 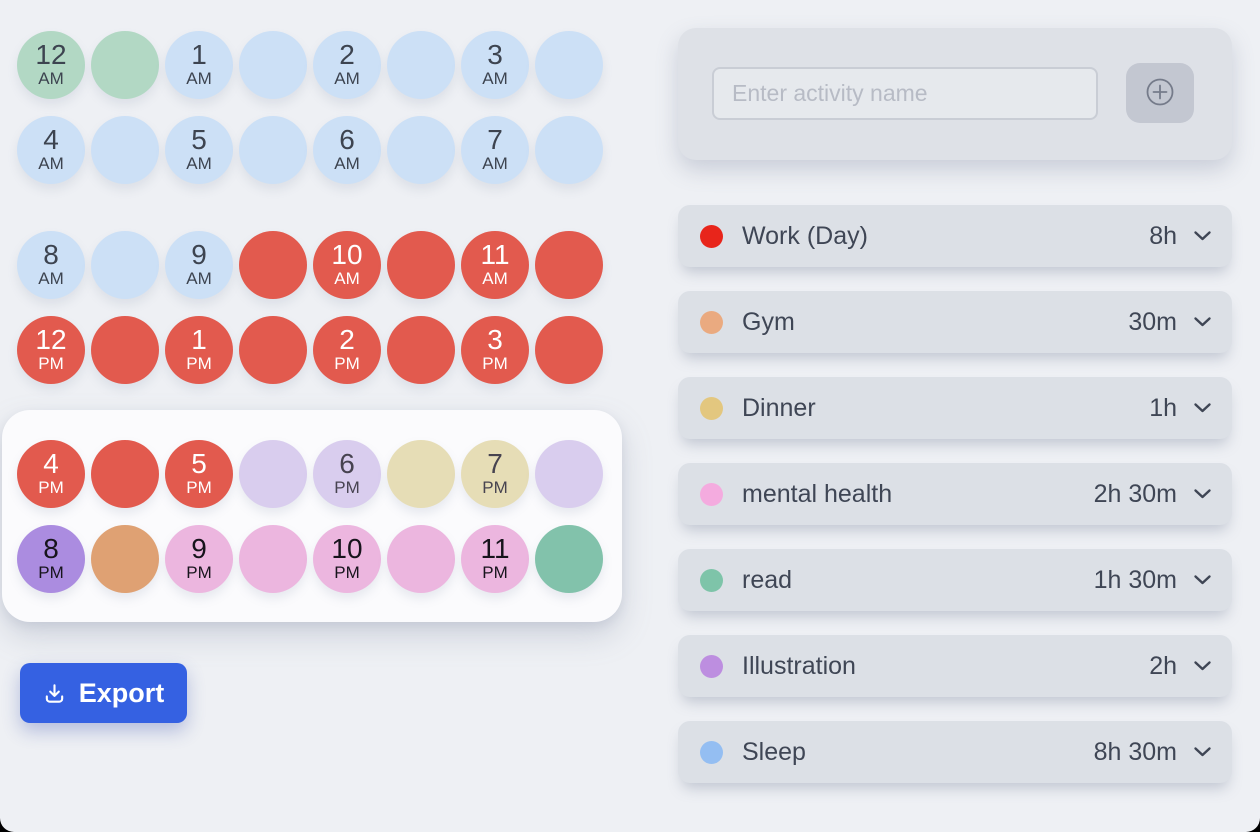 What do you see at coordinates (955, 666) in the screenshot?
I see `activity-row: Illustration 2h` at bounding box center [955, 666].